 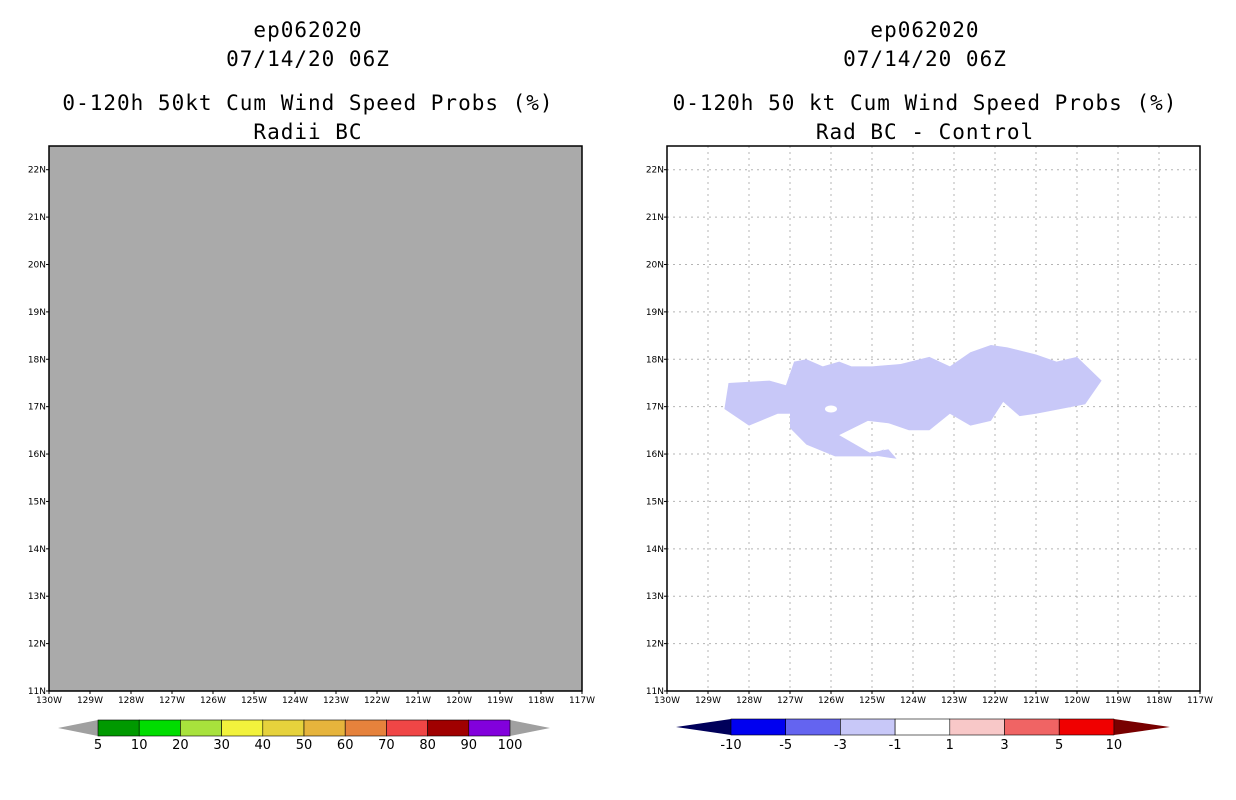 I want to click on left-xtick-label: 121W, so click(x=418, y=701).